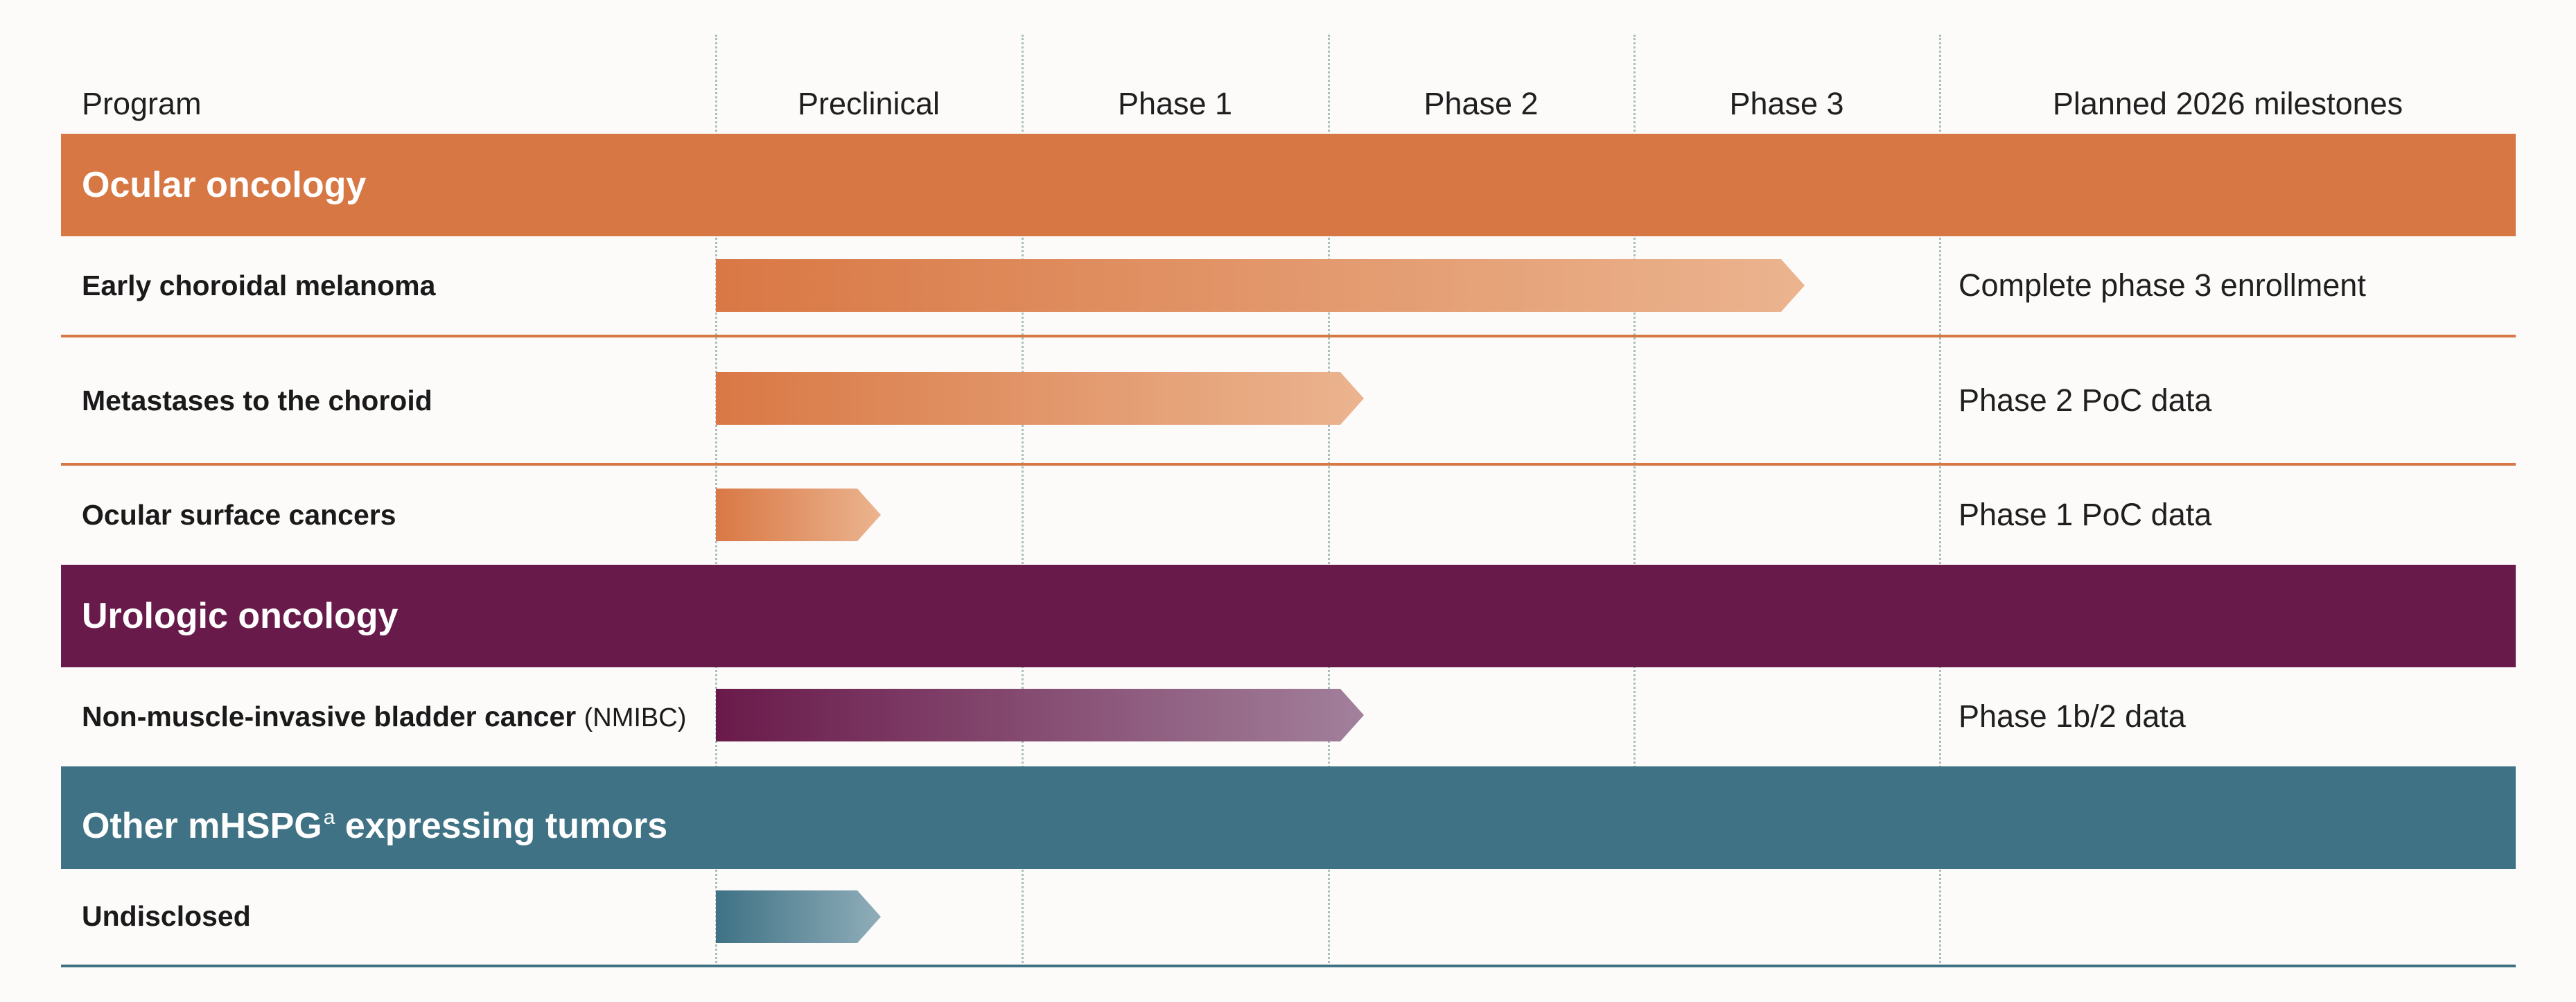 Image resolution: width=2576 pixels, height=1002 pixels. Describe the element at coordinates (2085, 514) in the screenshot. I see `milestone-text: Phase 1 PoC data` at that location.